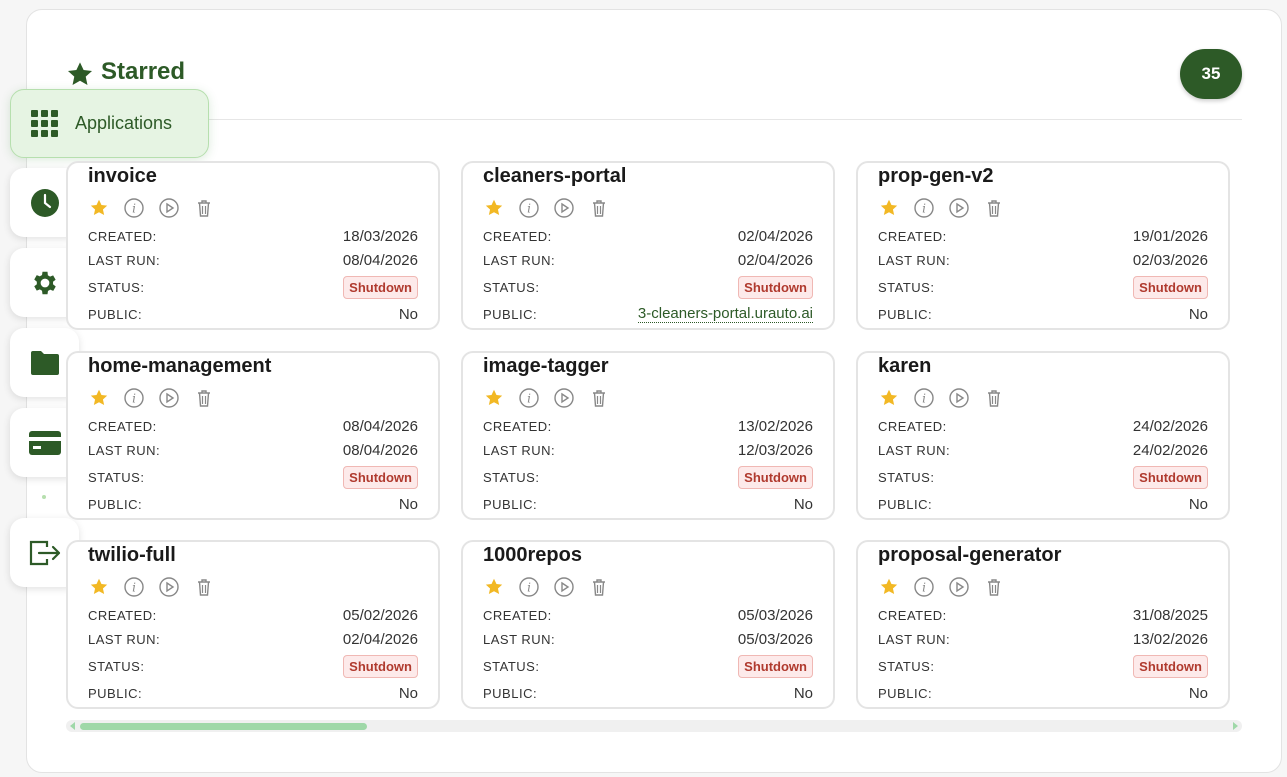  I want to click on created-value: 13/02/2026, so click(775, 426).